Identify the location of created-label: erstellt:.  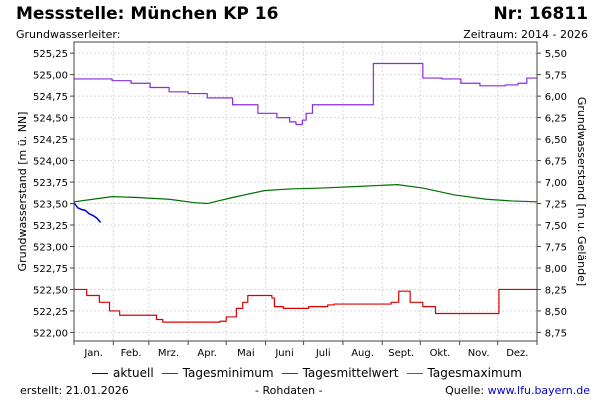
(41, 390).